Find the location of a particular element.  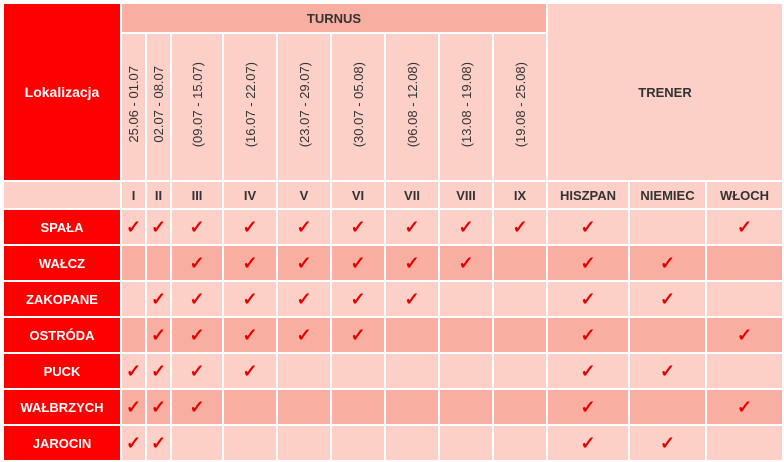

table-row: WAŁCZ ✓ ✓ ✓ ✓ ✓ ✓ ✓ ✓ is located at coordinates (393, 263).